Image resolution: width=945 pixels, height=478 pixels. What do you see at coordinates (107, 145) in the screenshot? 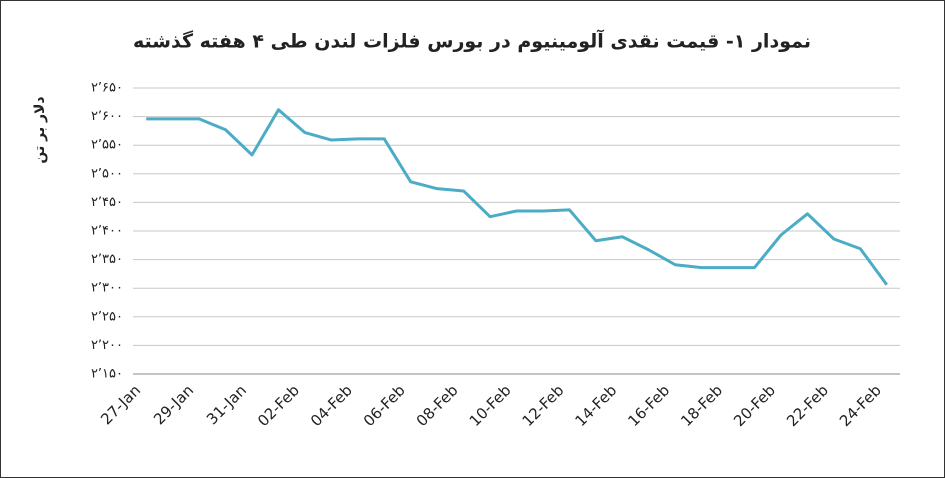
I see `y-tick-label: ۲٬۵۵۰` at bounding box center [107, 145].